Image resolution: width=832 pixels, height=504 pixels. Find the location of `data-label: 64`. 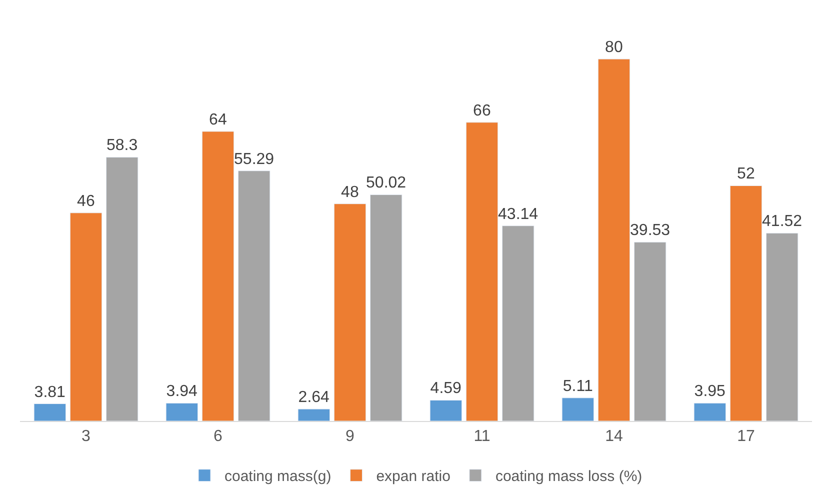

data-label: 64 is located at coordinates (218, 119).